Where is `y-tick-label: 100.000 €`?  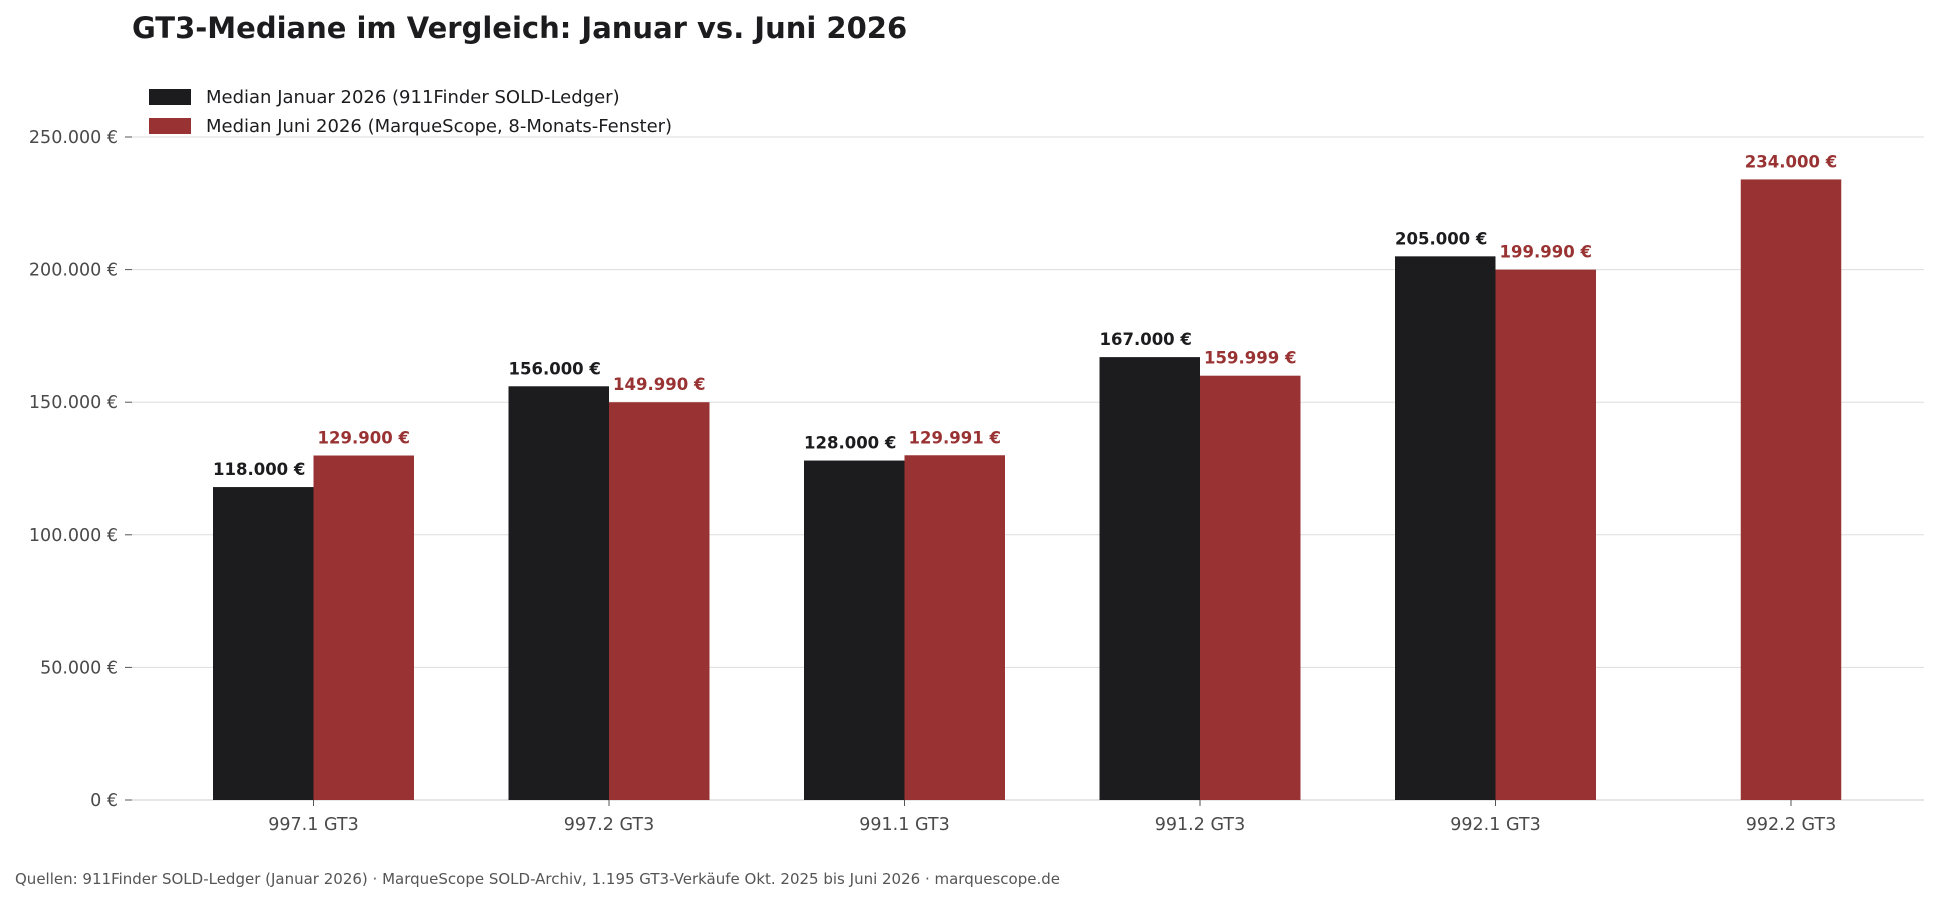
y-tick-label: 100.000 € is located at coordinates (73, 536).